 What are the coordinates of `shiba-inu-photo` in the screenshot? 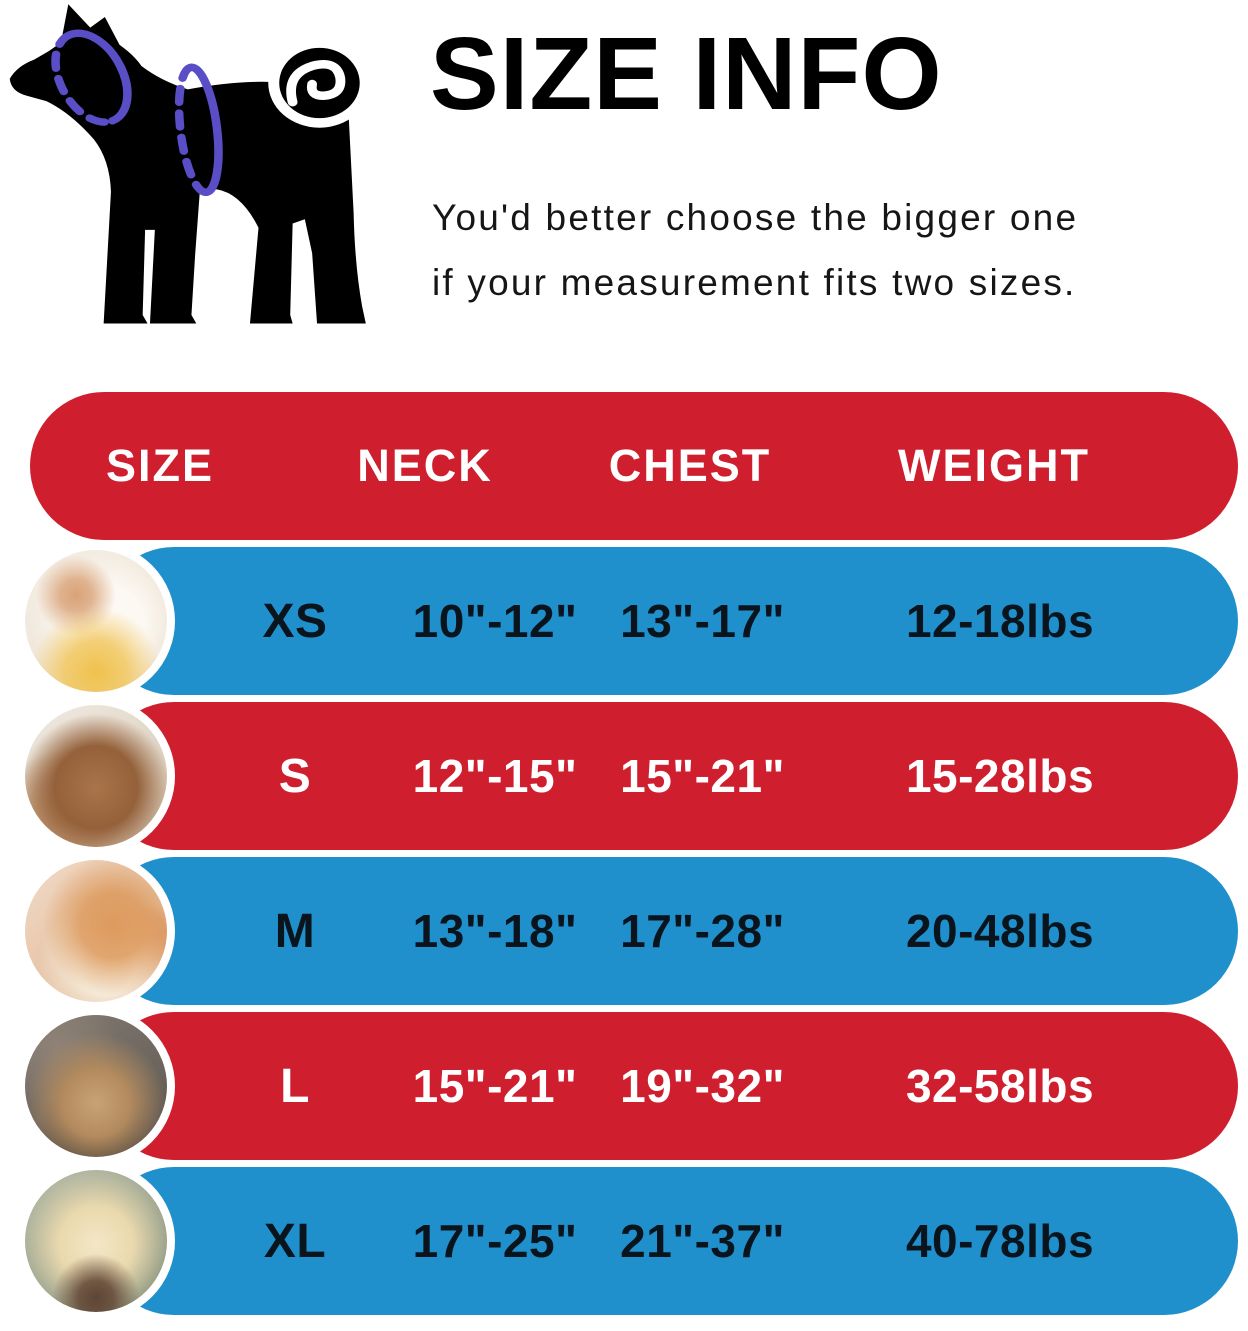 It's located at (96, 931).